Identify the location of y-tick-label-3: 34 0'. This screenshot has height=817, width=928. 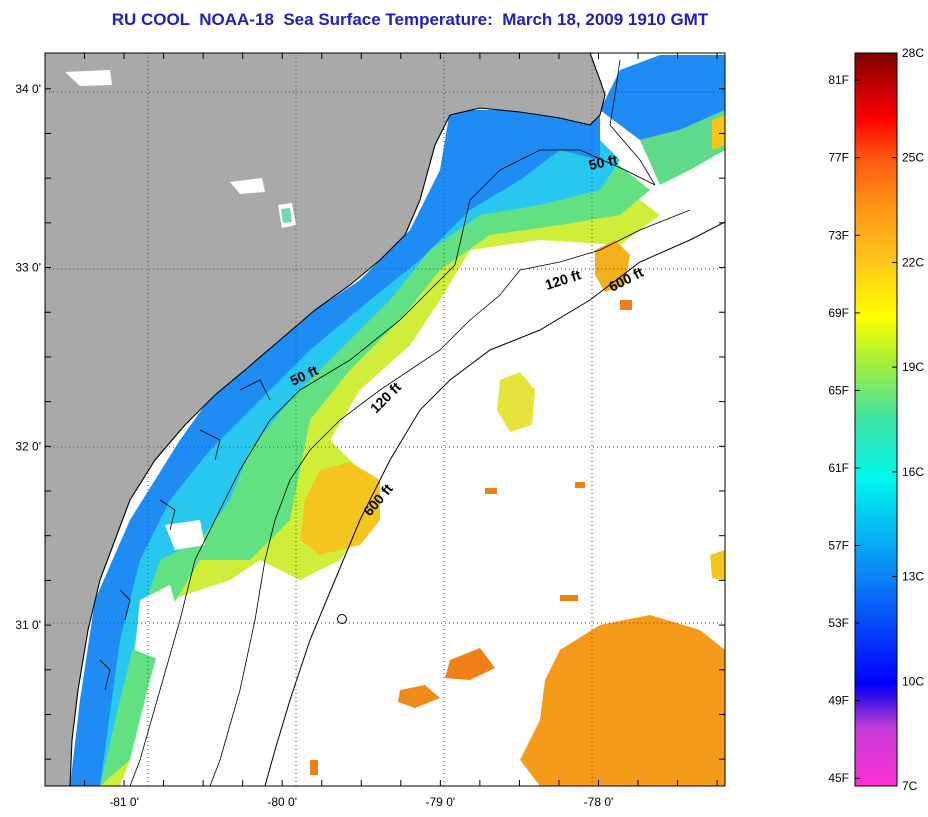
(28, 89).